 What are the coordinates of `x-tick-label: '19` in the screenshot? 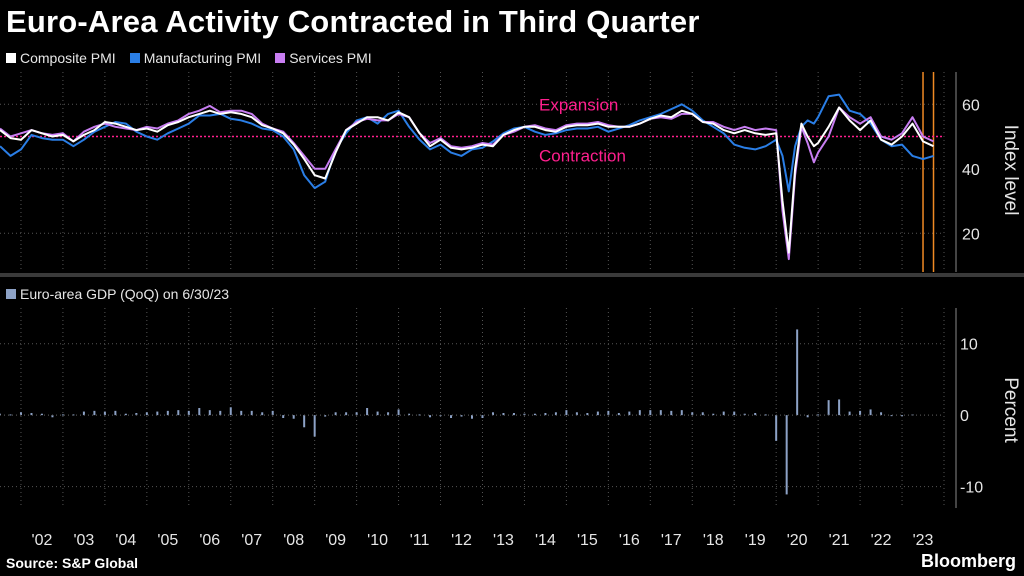 It's located at (755, 540).